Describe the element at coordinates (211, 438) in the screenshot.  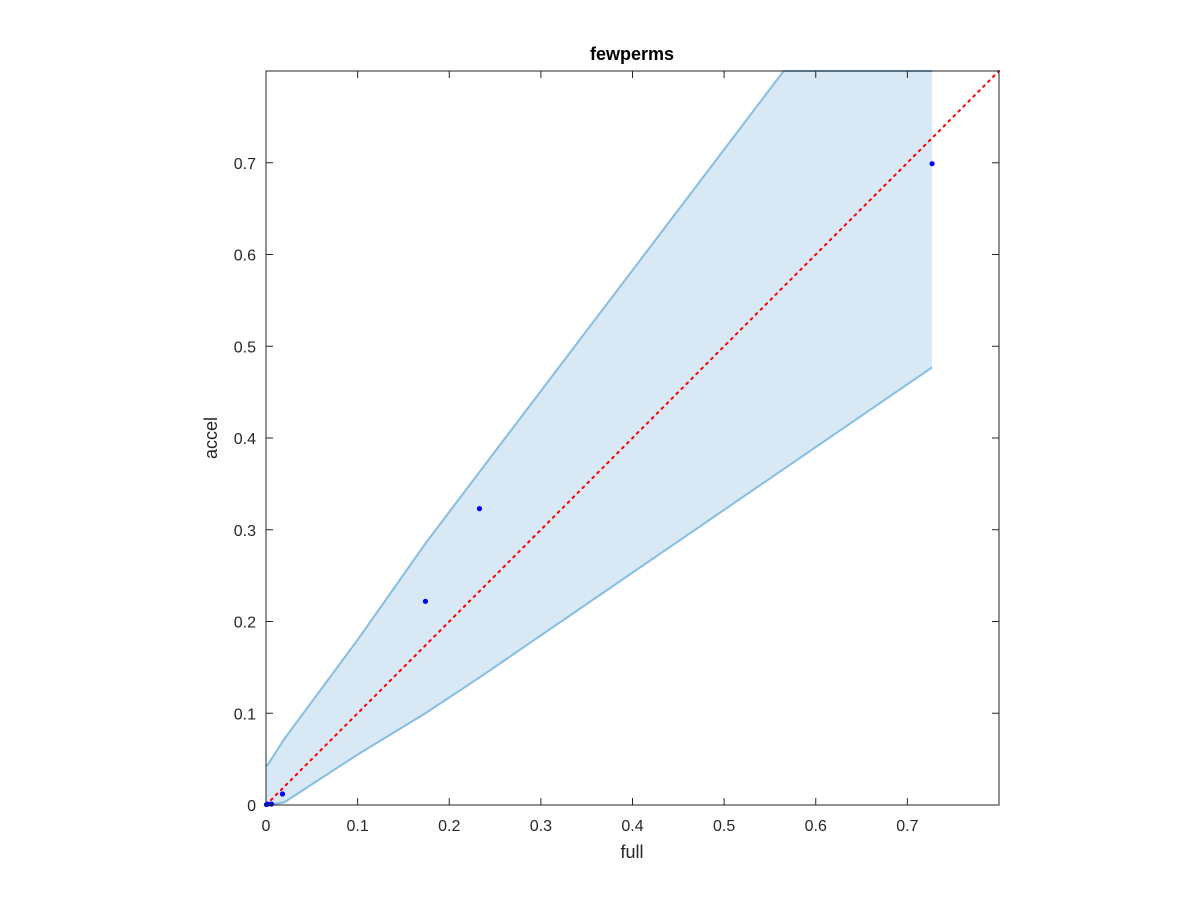
I see `y-axis-label: accel` at that location.